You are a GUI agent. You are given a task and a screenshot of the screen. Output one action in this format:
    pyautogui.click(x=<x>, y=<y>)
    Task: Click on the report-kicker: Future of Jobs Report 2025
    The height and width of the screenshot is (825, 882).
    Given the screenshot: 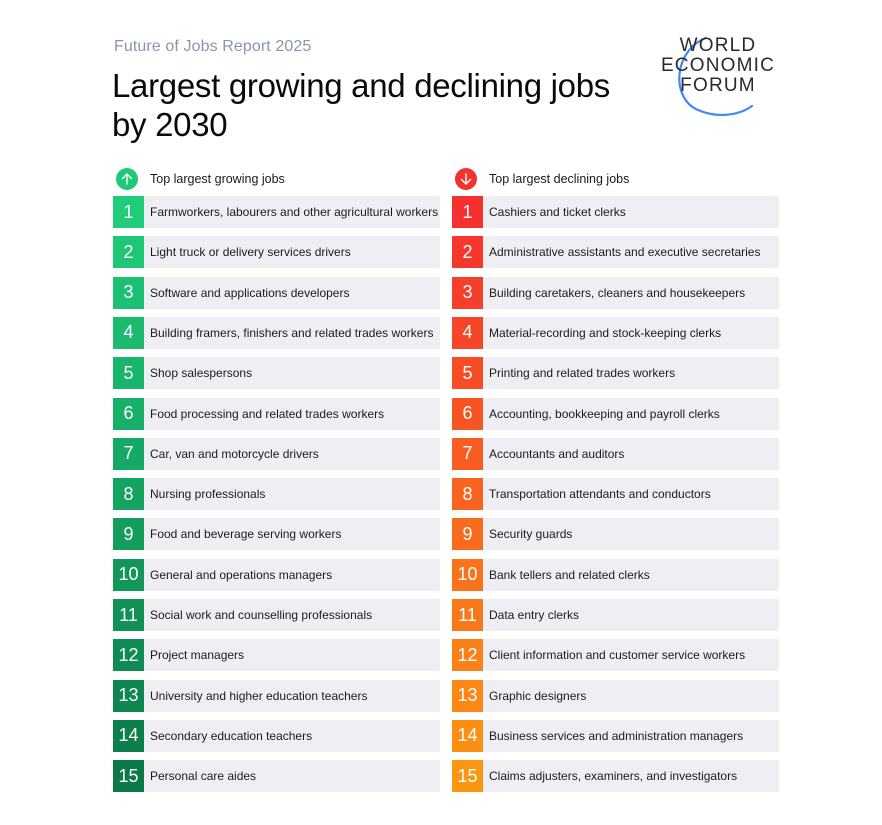 What is the action you would take?
    pyautogui.click(x=213, y=46)
    